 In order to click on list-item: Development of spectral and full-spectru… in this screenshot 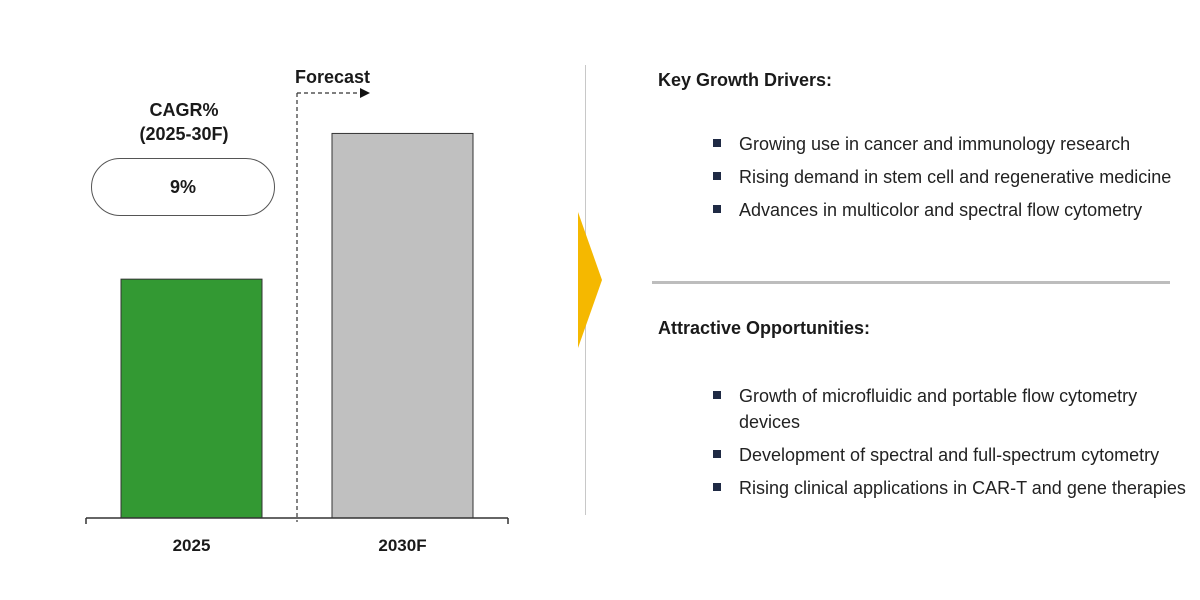, I will do `click(950, 455)`.